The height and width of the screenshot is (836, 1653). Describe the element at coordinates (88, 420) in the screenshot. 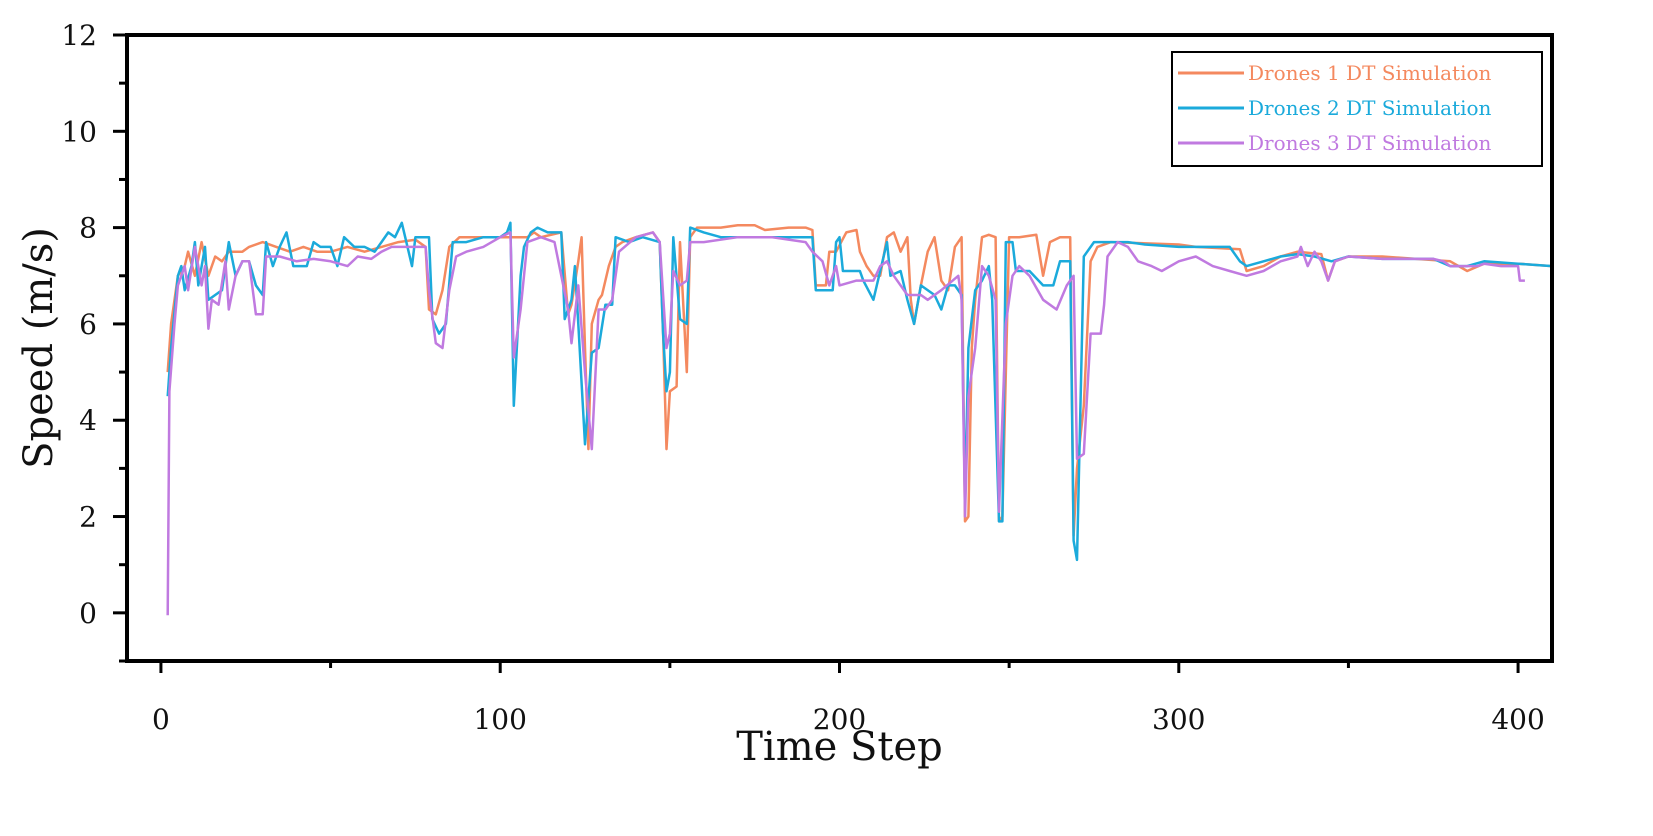

I see `y-tick-label: 4` at that location.